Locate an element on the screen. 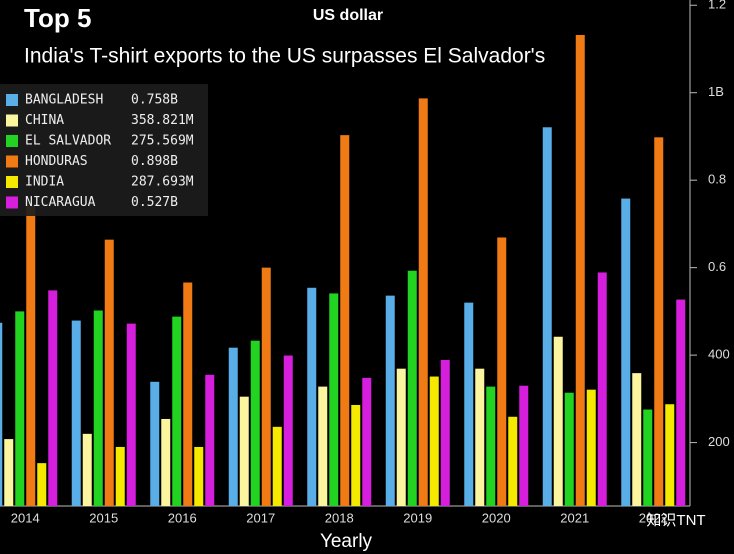  legend-value: 358.821M is located at coordinates (162, 120).